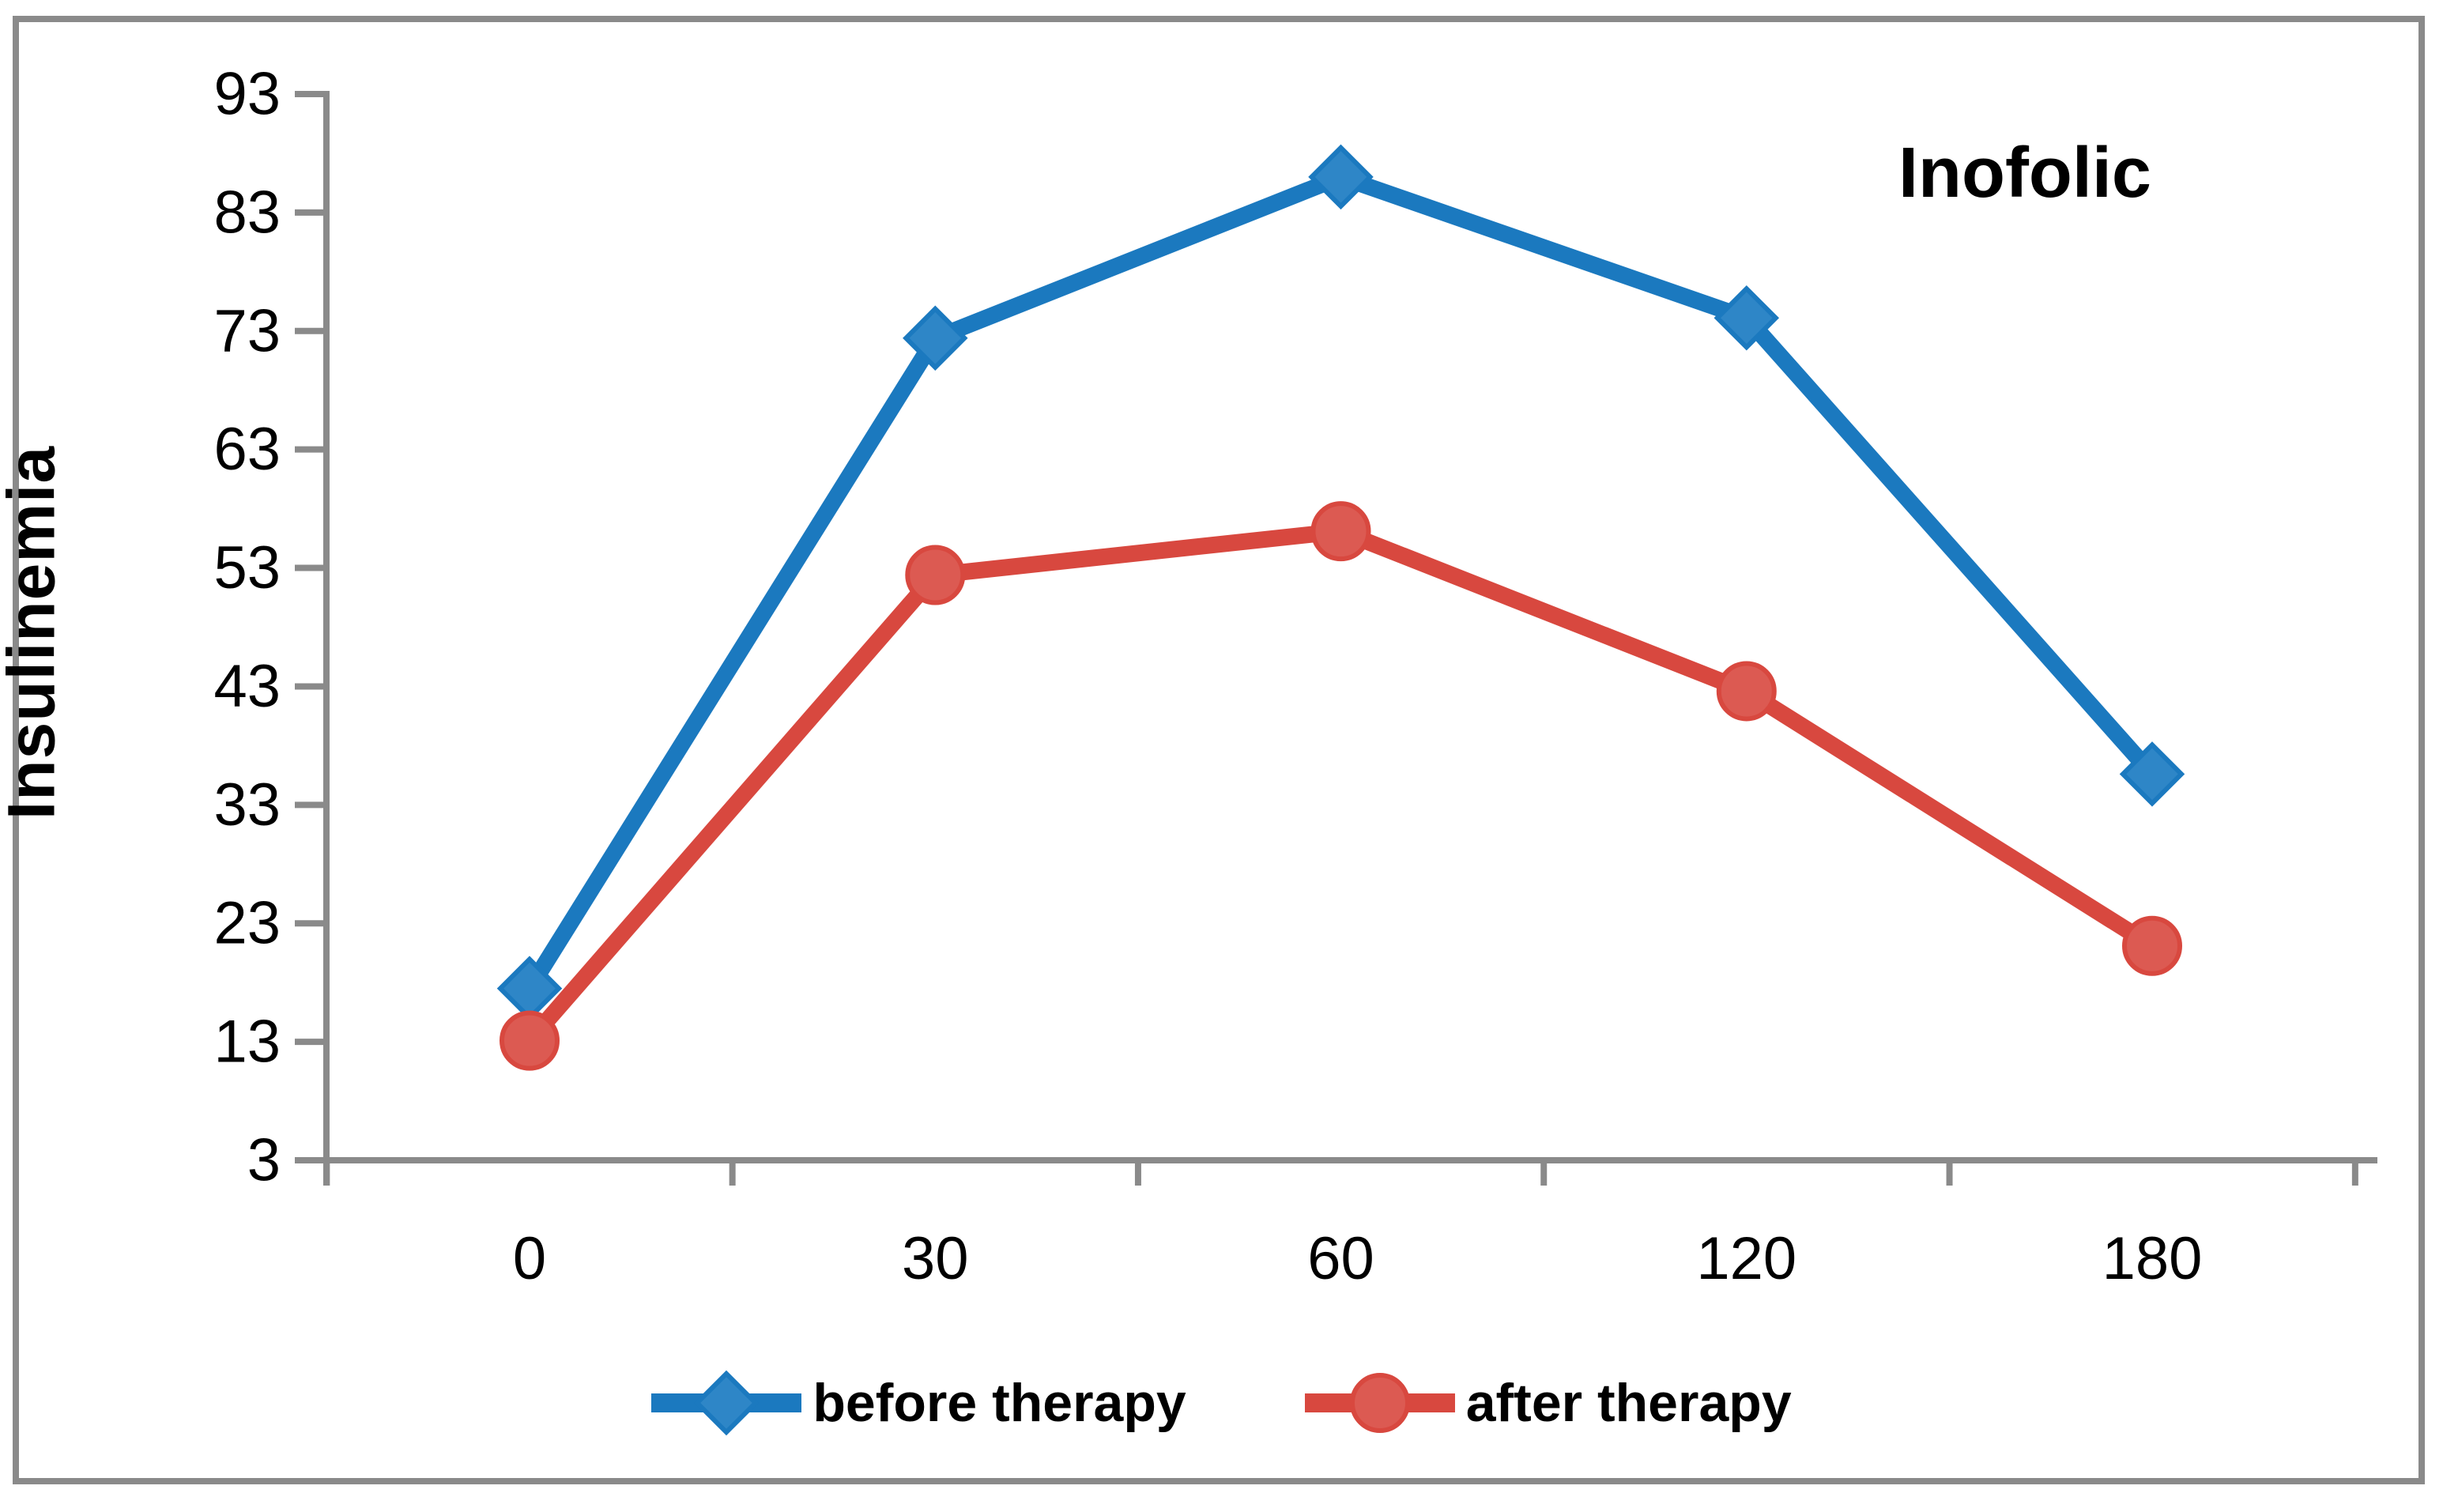 The image size is (2443, 1512). I want to click on x-tick-label: 60, so click(1340, 1258).